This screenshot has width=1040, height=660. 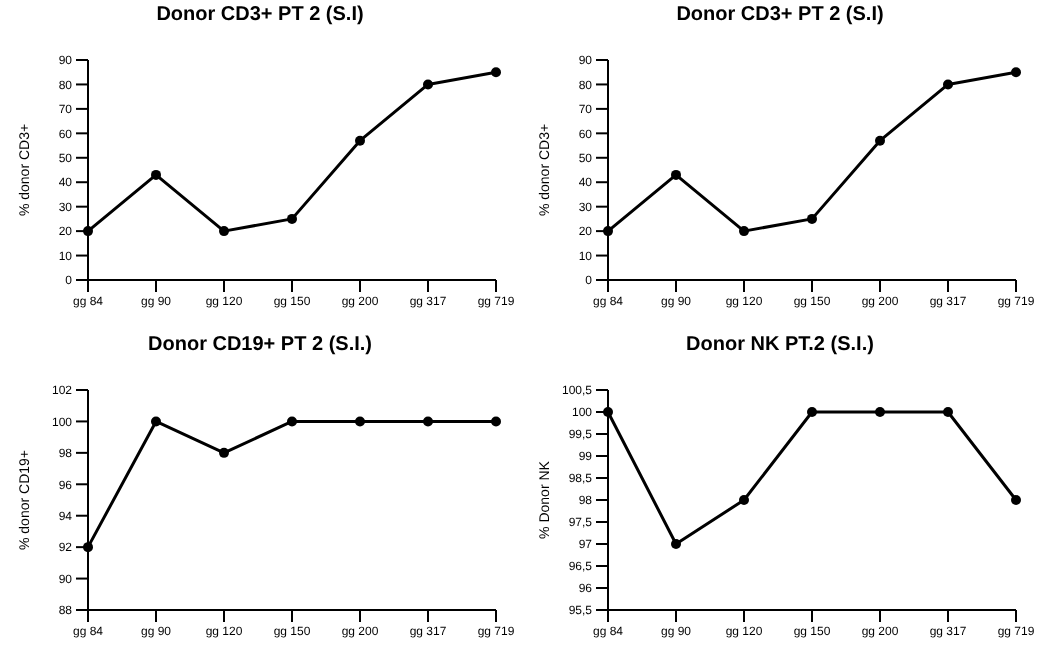 What do you see at coordinates (780, 345) in the screenshot?
I see `chart-title: Donor NK PT.2 (S.I.)` at bounding box center [780, 345].